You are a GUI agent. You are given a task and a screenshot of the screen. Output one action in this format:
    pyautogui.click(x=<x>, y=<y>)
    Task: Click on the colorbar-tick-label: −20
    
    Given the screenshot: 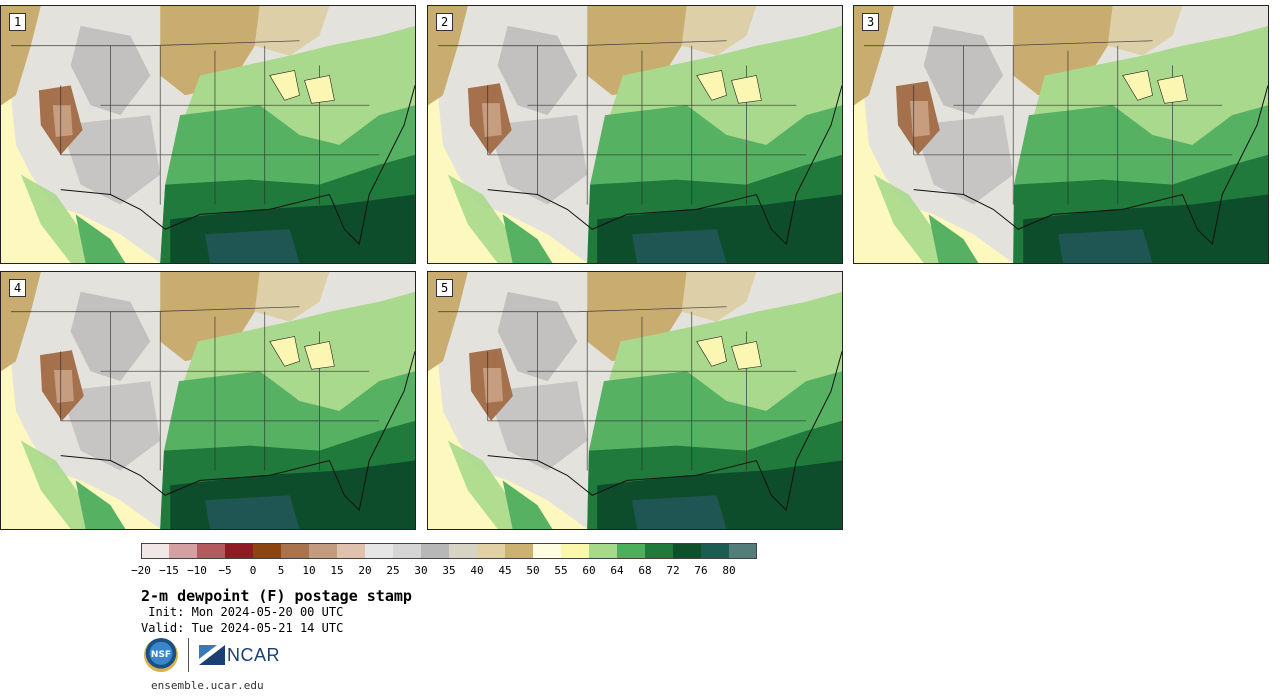 What is the action you would take?
    pyautogui.click(x=141, y=570)
    